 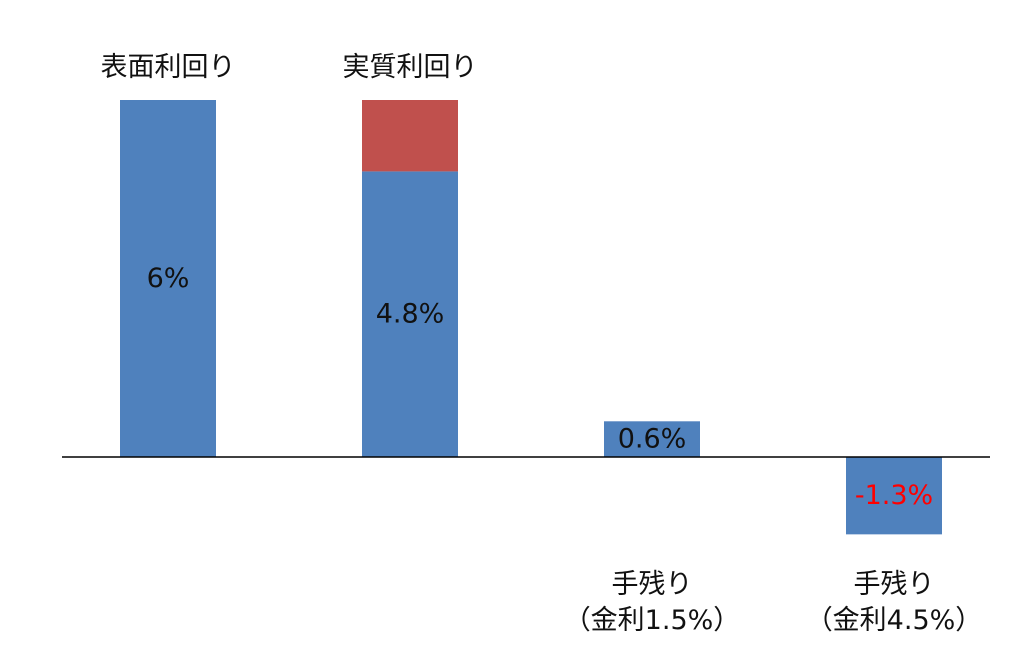 I want to click on data-label: -1.3%, so click(x=894, y=495).